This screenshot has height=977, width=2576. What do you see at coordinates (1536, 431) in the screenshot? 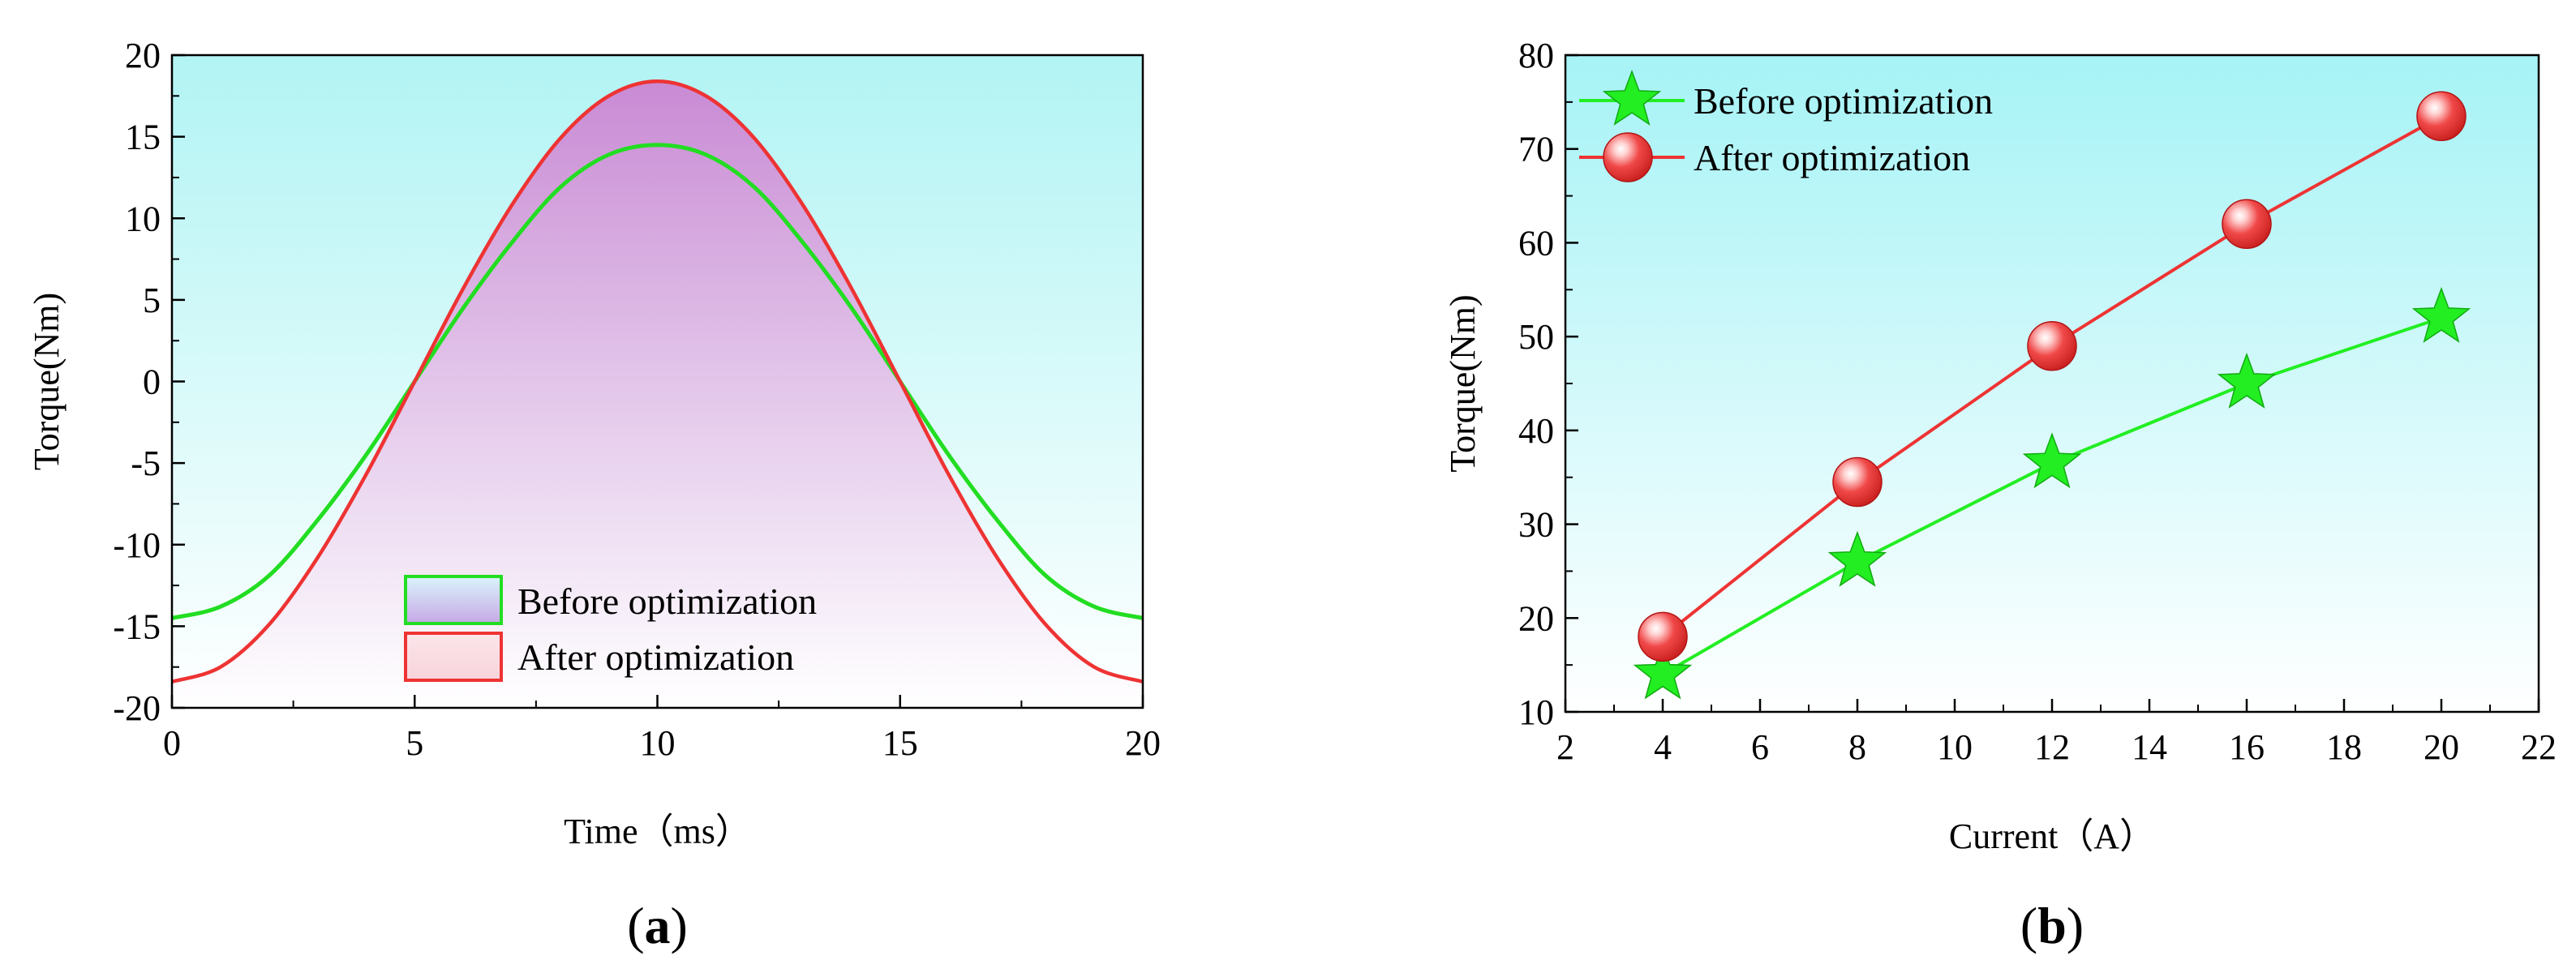
I see `y-tick-label: 40` at bounding box center [1536, 431].